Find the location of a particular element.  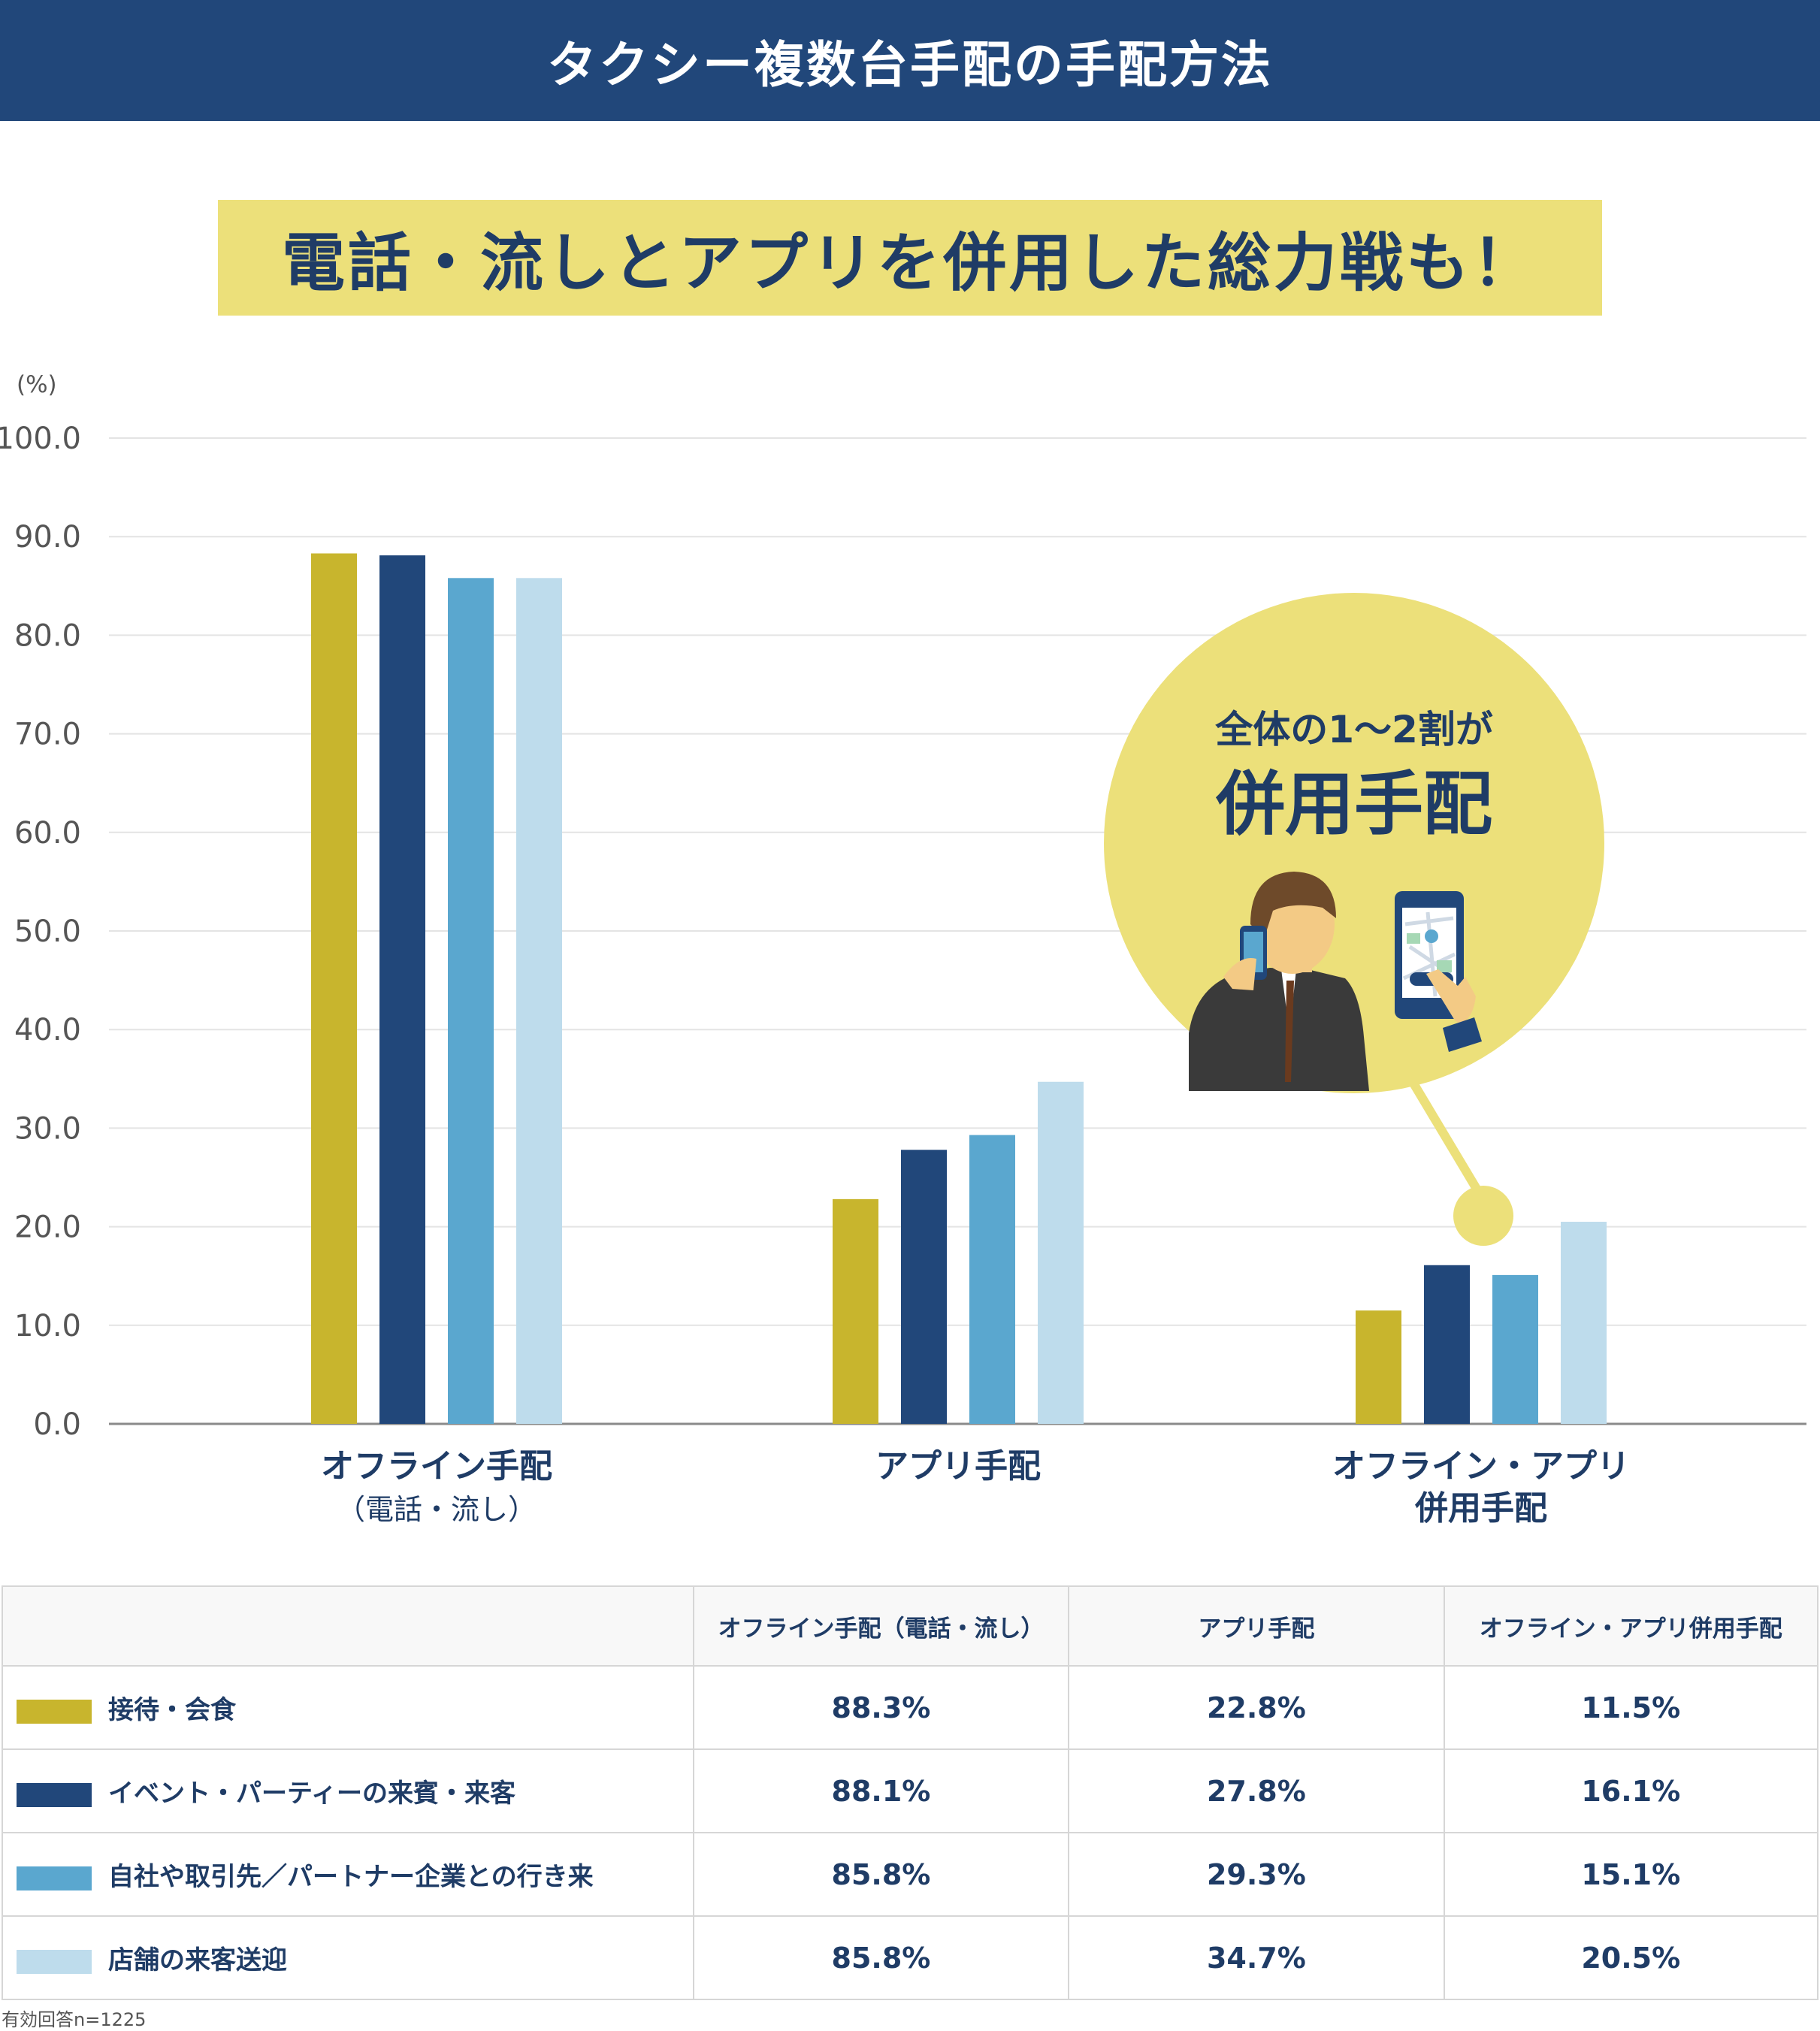

subtitle-banner: 電話・流しとアプリを併用した総力戦も！ is located at coordinates (910, 258).